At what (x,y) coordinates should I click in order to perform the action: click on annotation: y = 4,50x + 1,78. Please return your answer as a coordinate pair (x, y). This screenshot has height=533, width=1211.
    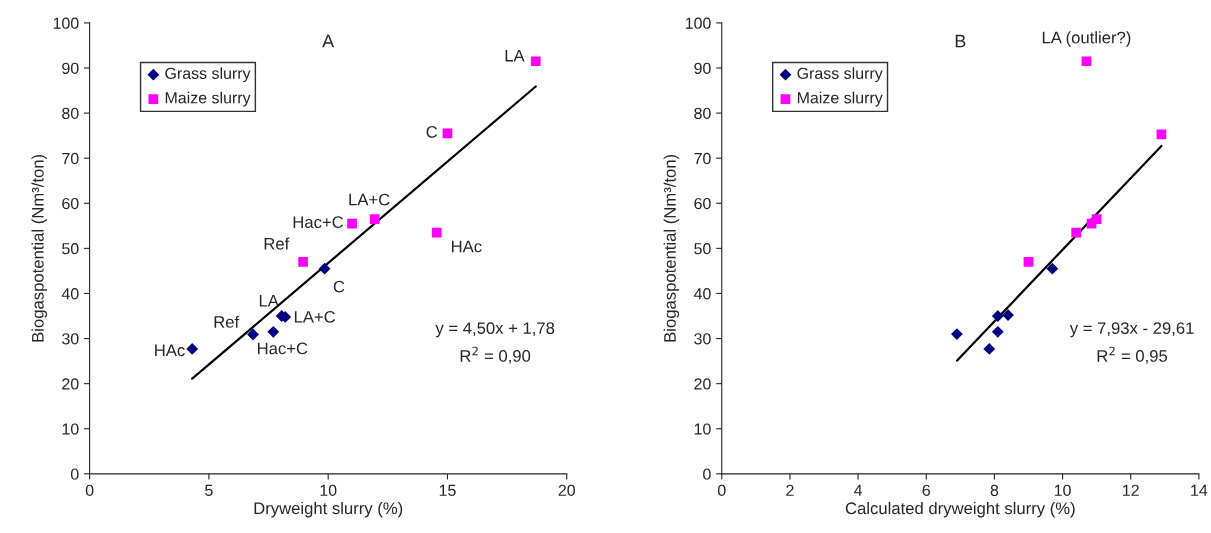
    Looking at the image, I should click on (495, 330).